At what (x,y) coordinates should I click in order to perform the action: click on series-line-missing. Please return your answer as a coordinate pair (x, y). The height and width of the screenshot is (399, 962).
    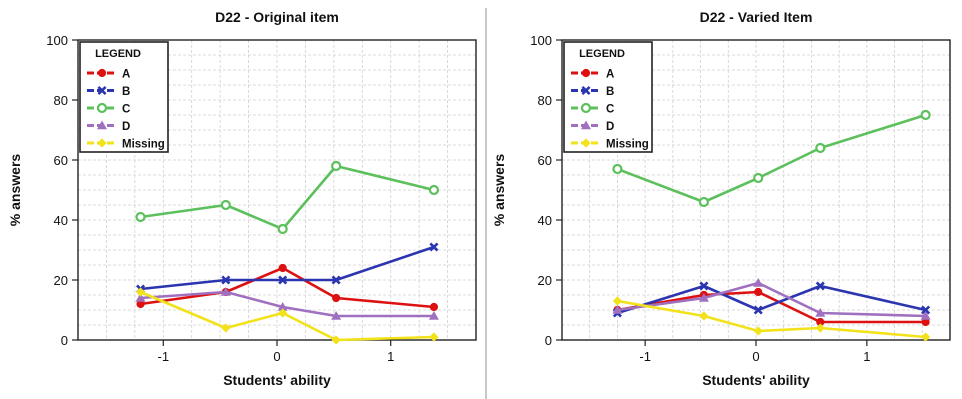
    Looking at the image, I should click on (771, 319).